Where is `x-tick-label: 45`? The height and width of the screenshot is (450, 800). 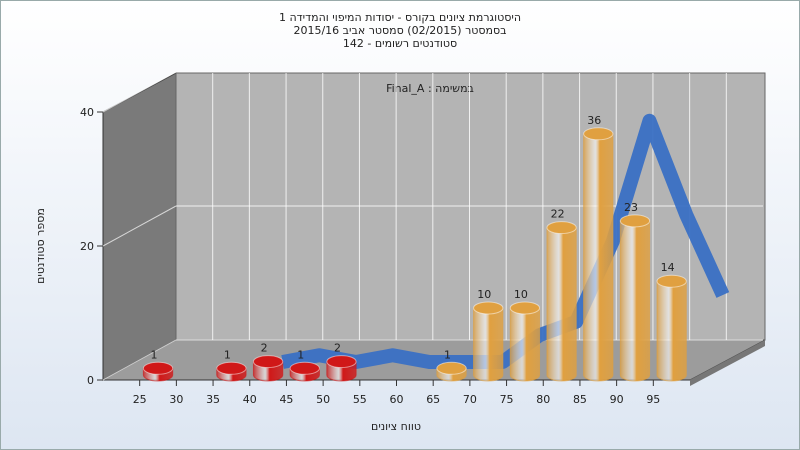
x-tick-label: 45 is located at coordinates (286, 399).